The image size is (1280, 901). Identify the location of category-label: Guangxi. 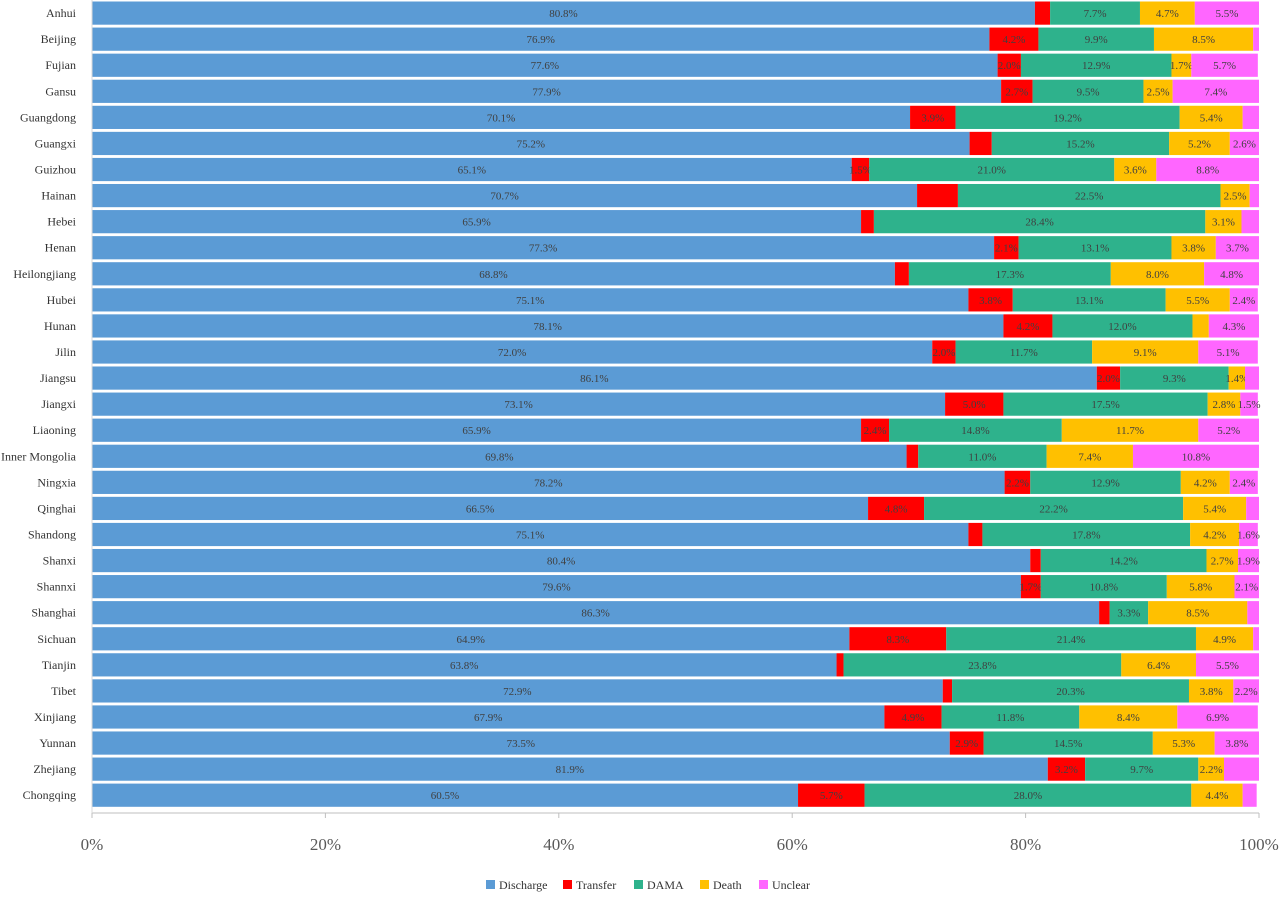
(56, 143).